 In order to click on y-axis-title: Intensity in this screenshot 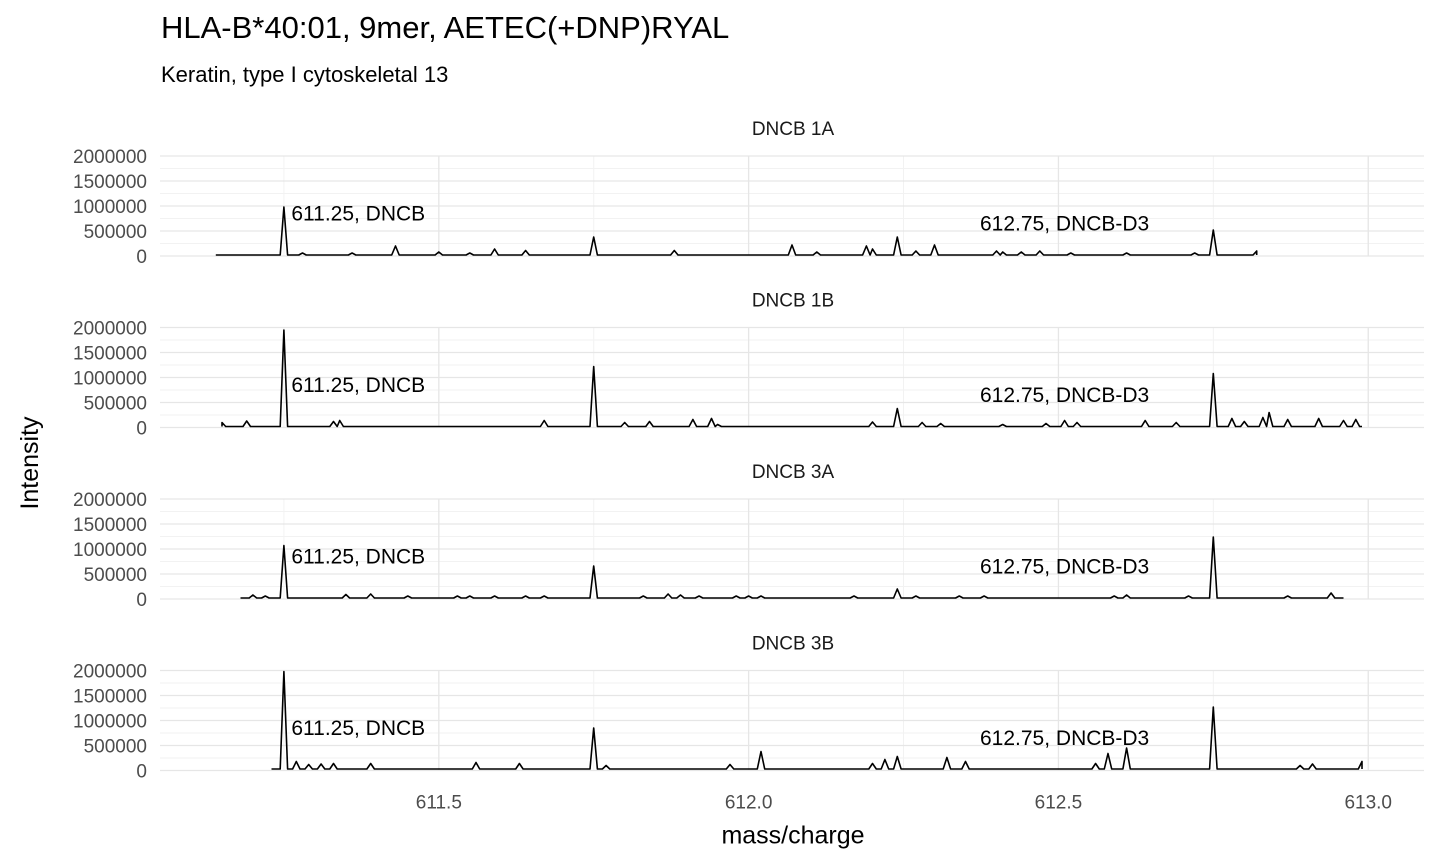, I will do `click(30, 463)`.